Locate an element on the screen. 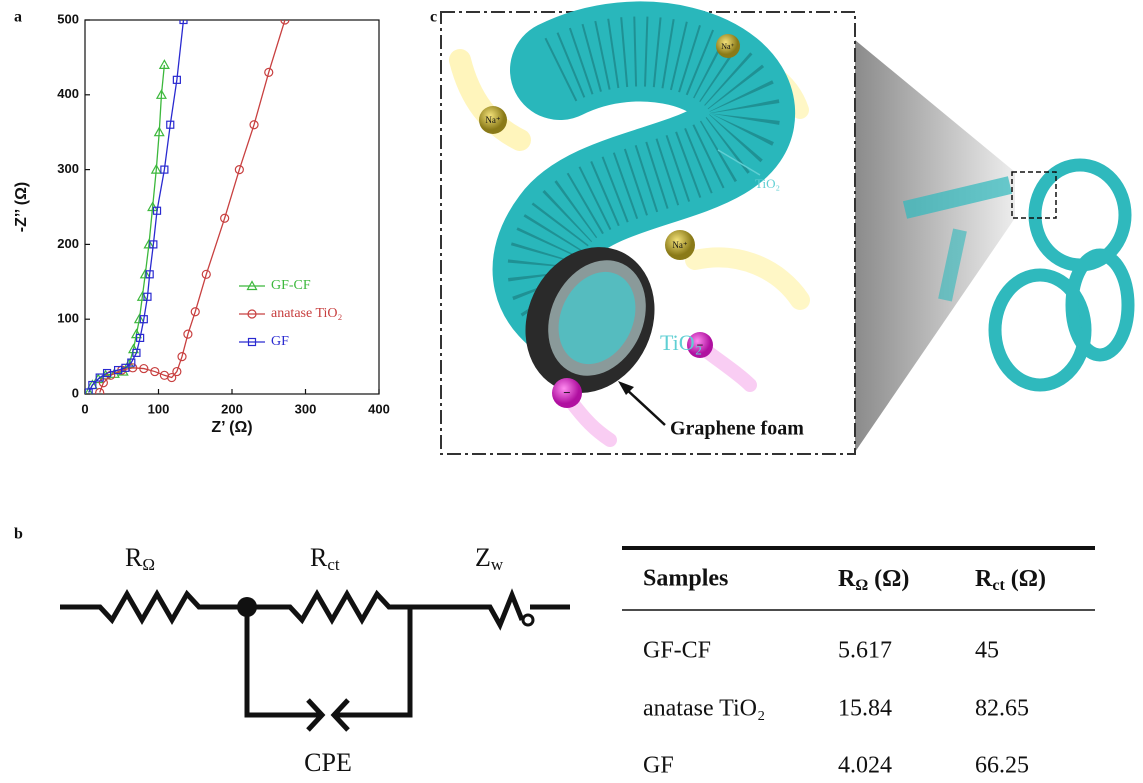 The image size is (1143, 783). table-cell: 82.65 is located at coordinates (1002, 709).